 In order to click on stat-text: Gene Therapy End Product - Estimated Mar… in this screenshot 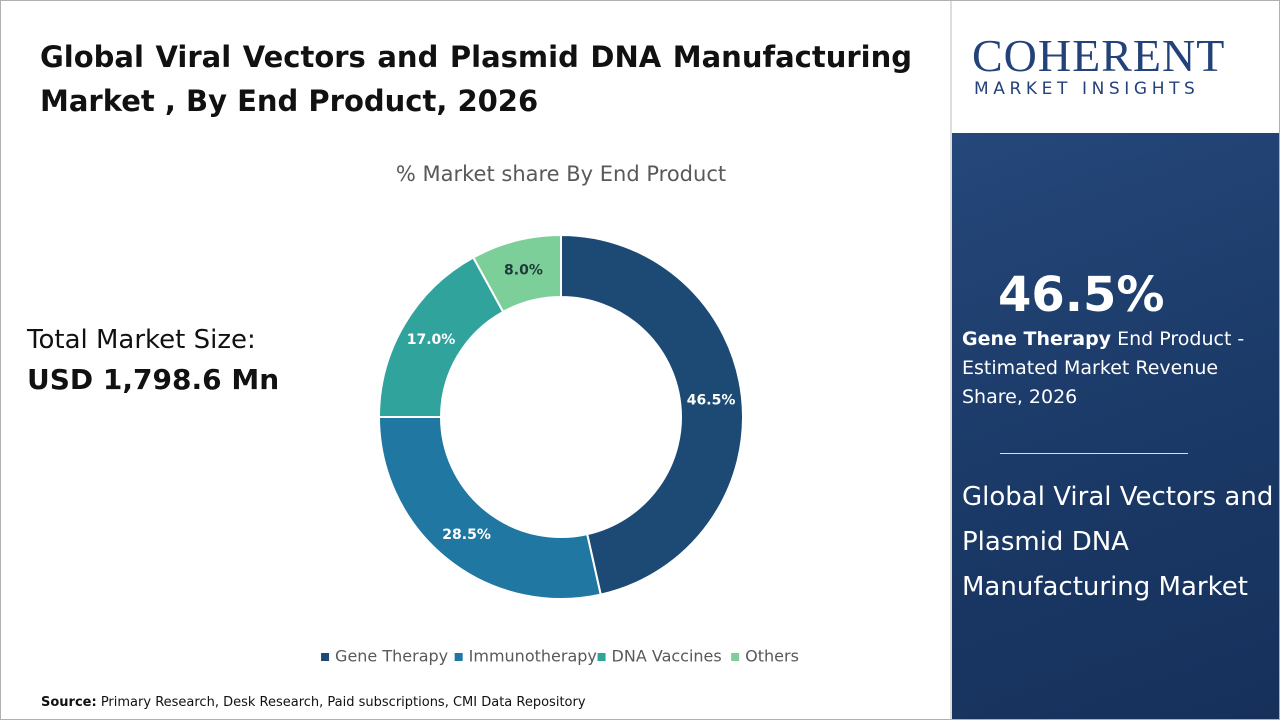, I will do `click(1112, 368)`.